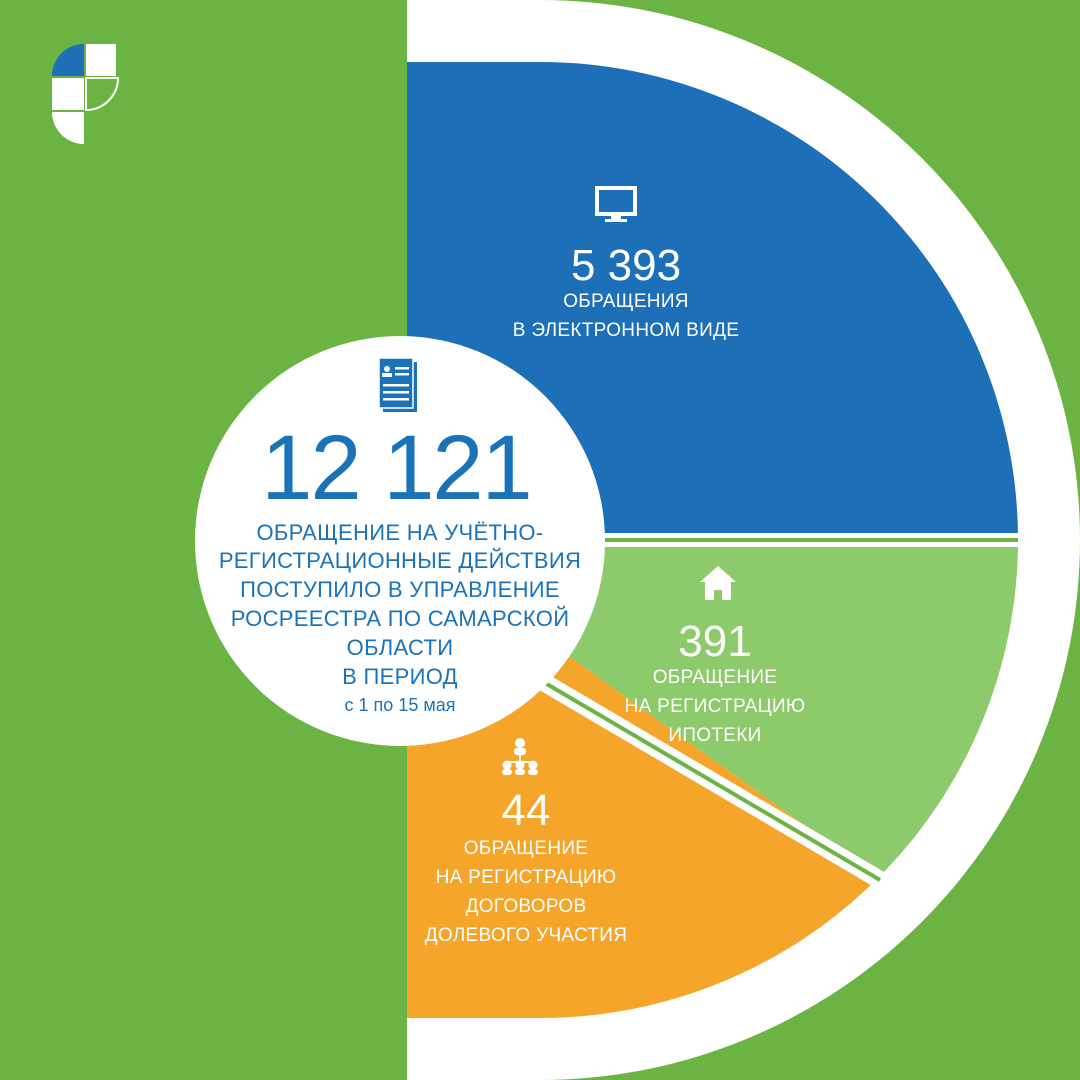 This screenshot has width=1080, height=1080. I want to click on slice-equity-label-line2: НА РЕГИСТРАЦИЮ, so click(526, 877).